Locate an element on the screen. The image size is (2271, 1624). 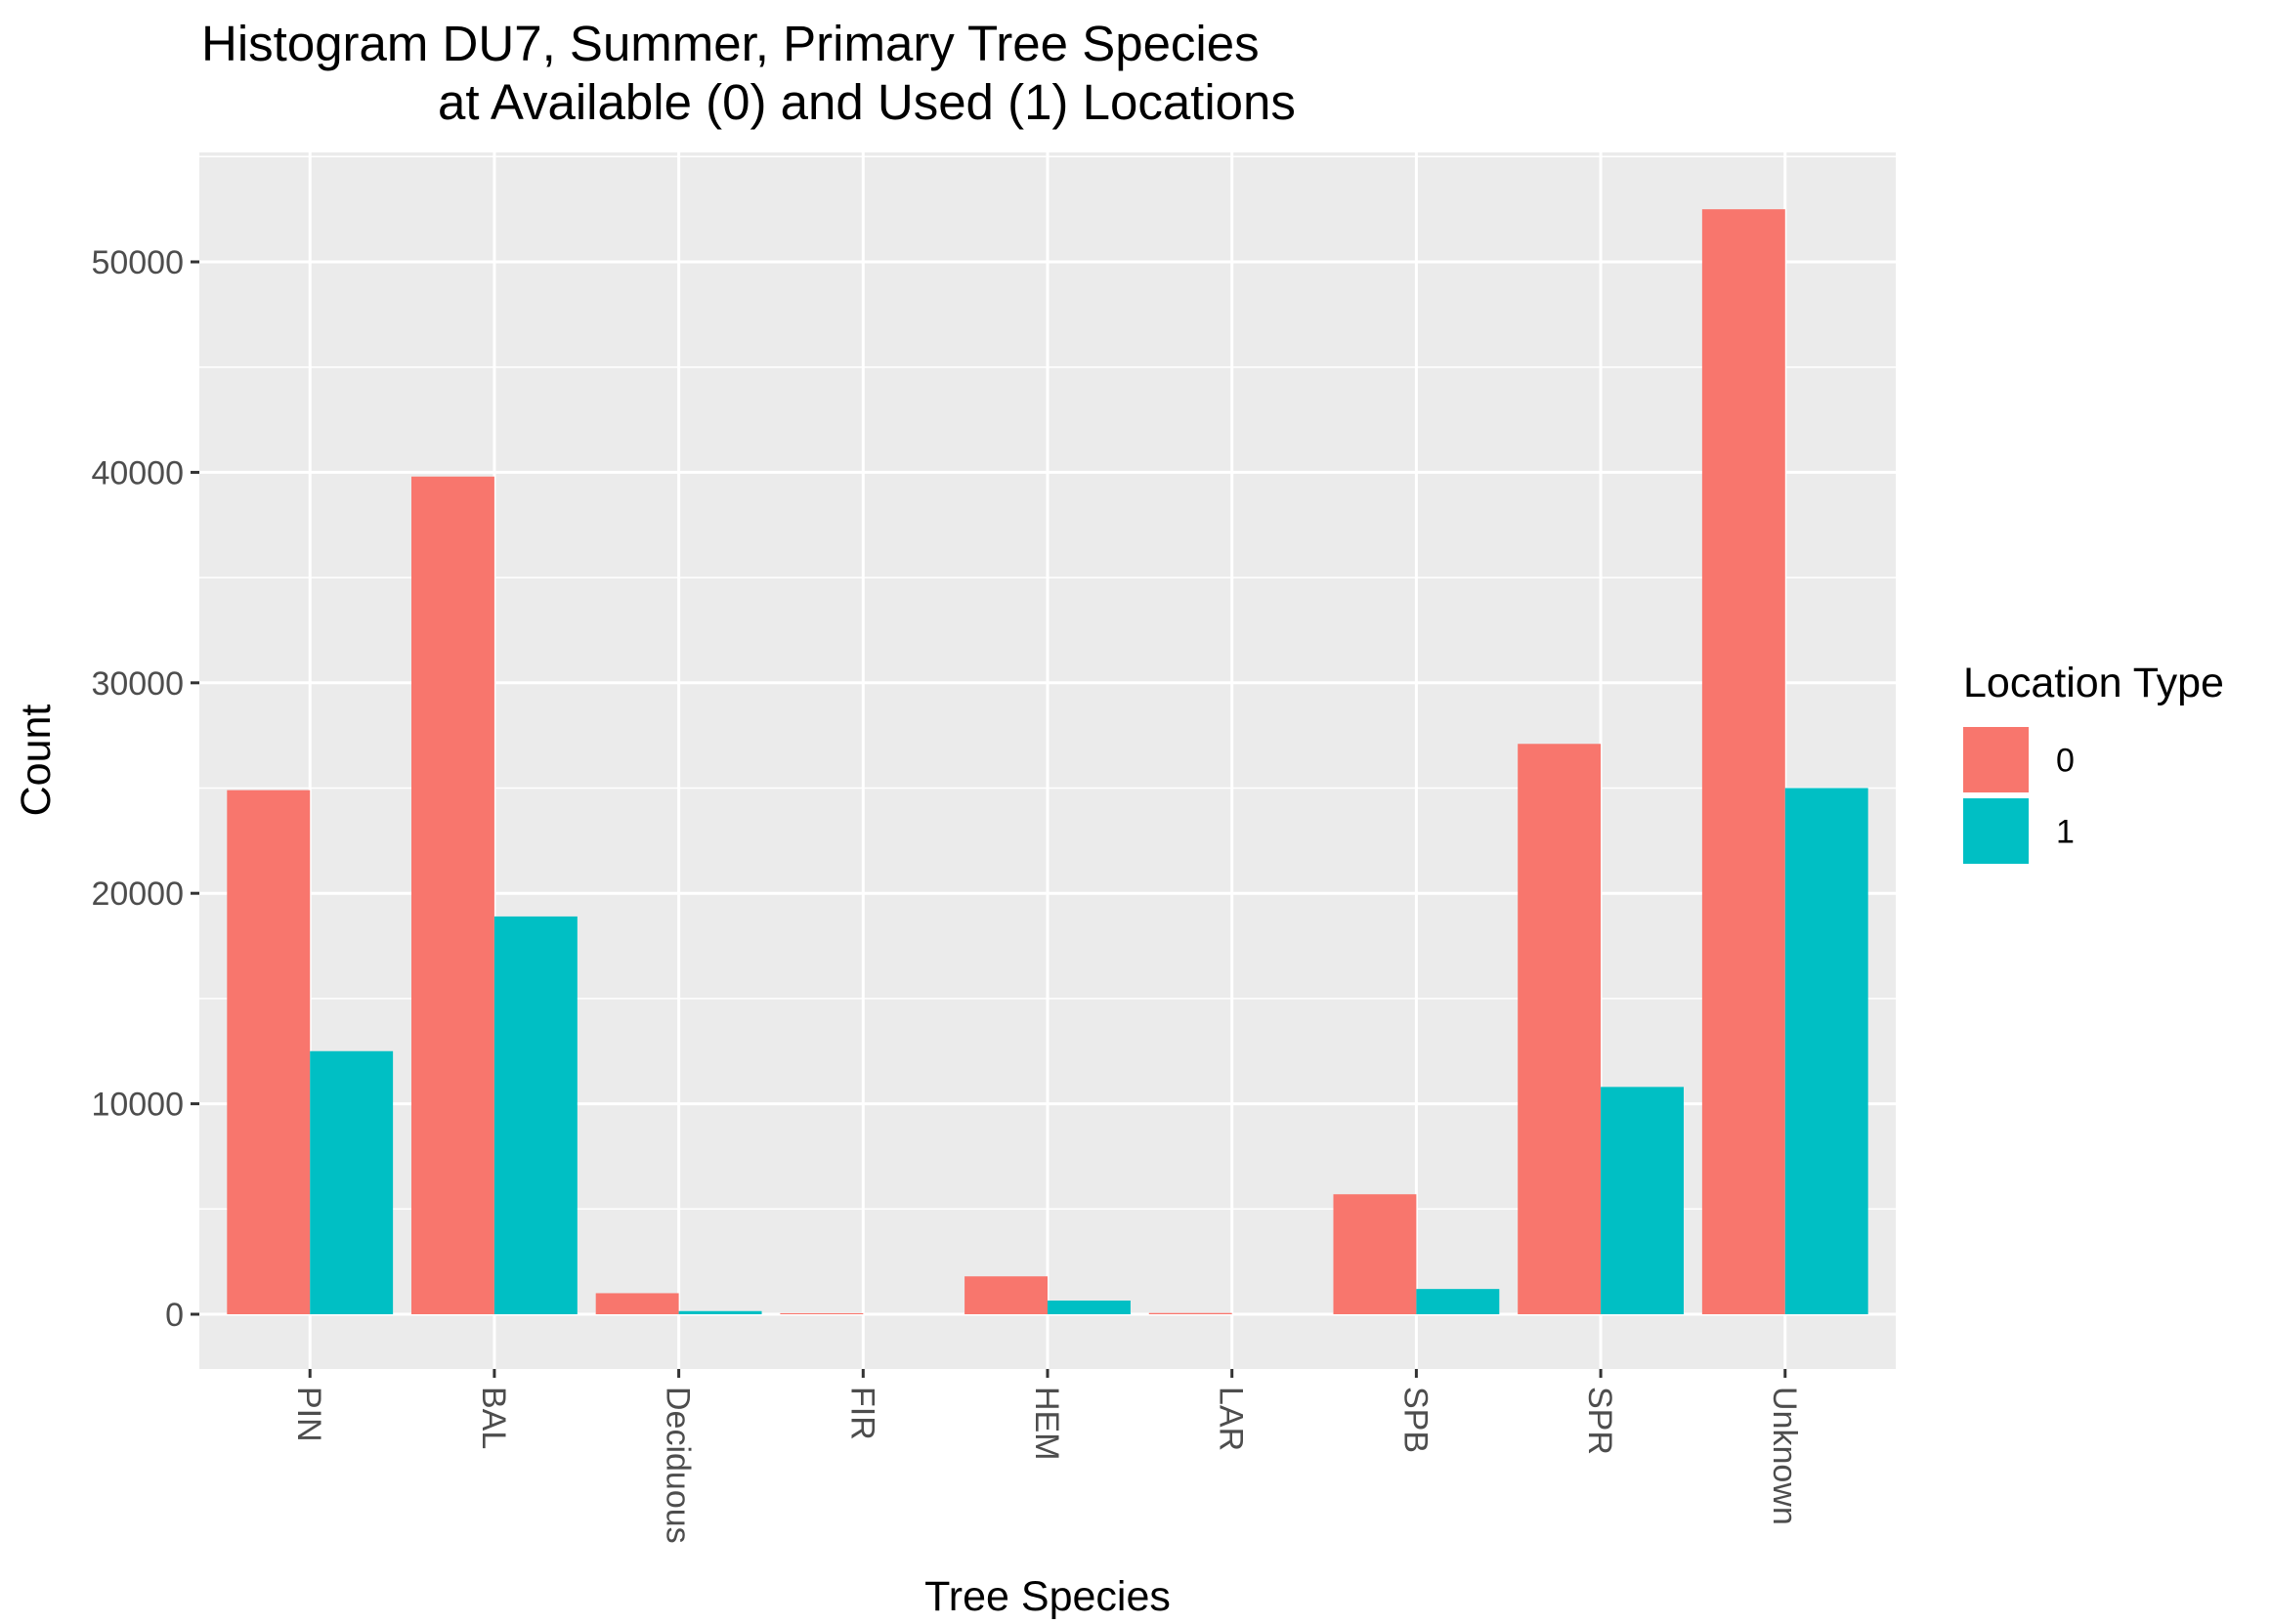
y-tick-label: 0 is located at coordinates (174, 1316).